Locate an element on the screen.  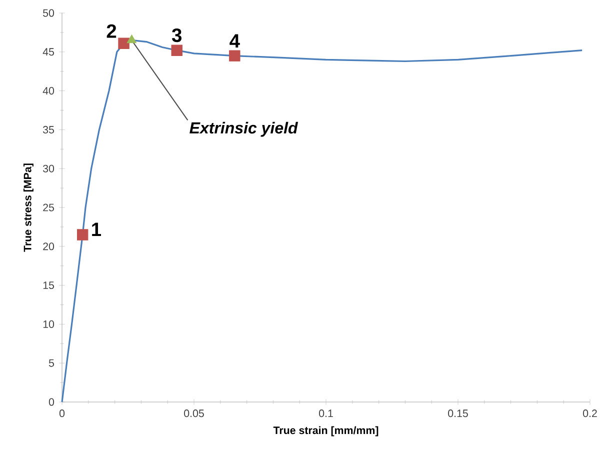
y-tick-label: 15 is located at coordinates (48, 286).